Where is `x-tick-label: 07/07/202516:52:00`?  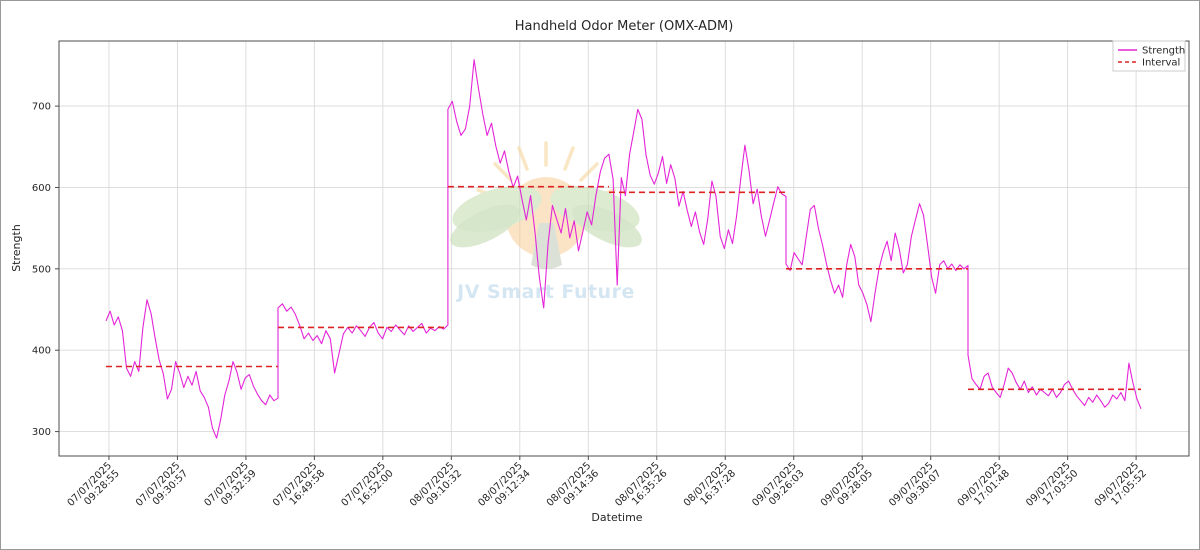 x-tick-label: 07/07/202516:52:00 is located at coordinates (367, 488).